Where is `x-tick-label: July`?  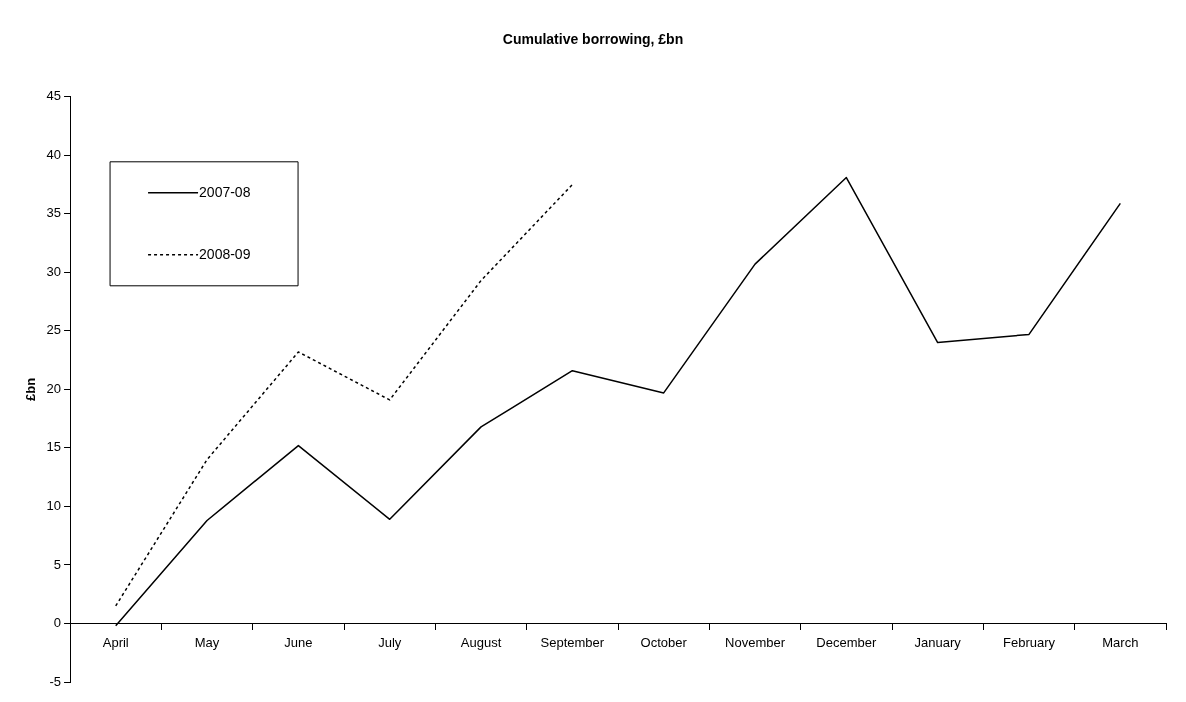 x-tick-label: July is located at coordinates (390, 642).